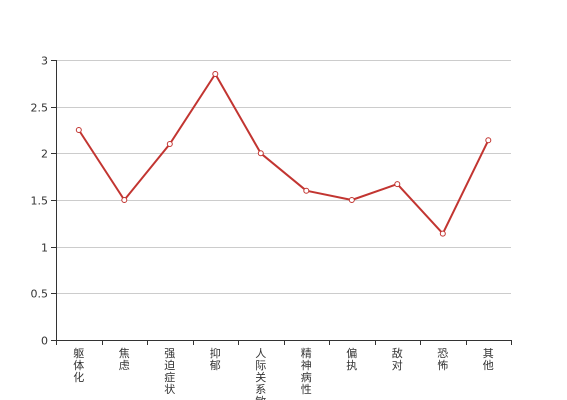 Image resolution: width=567 pixels, height=400 pixels. I want to click on y-tick-label-1: 0.5, so click(40, 294).